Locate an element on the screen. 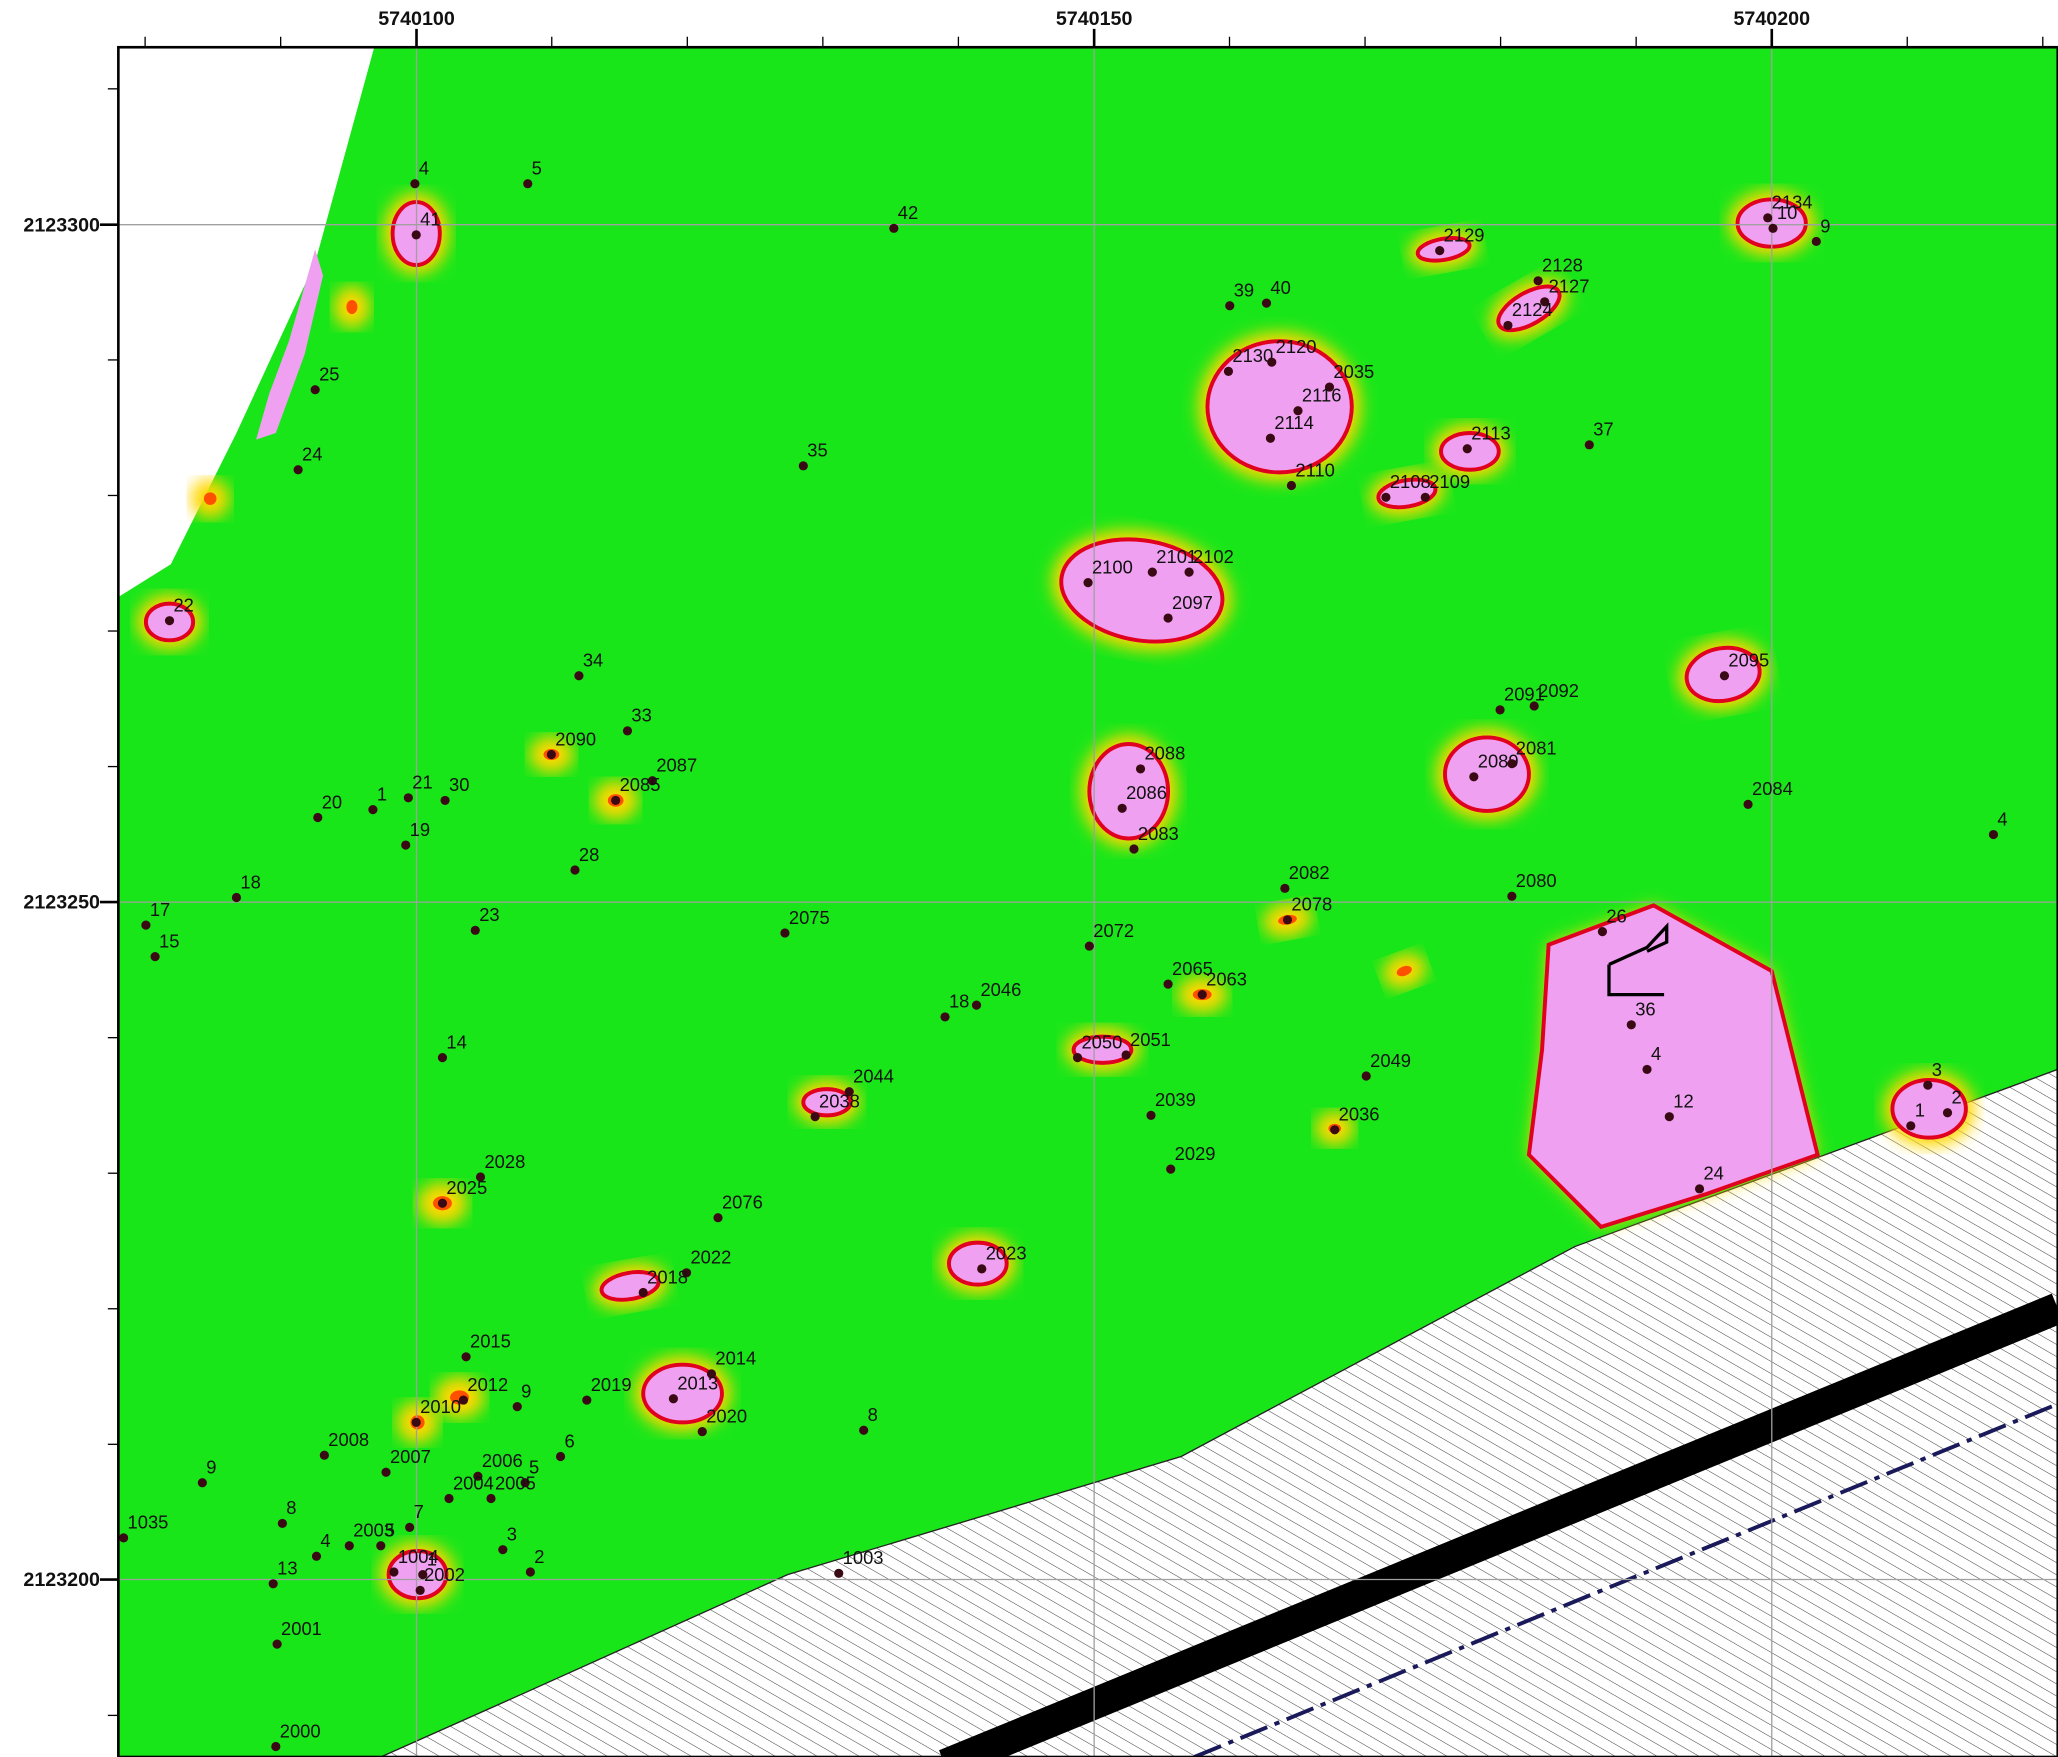  point-label: 2088 is located at coordinates (1164, 753).